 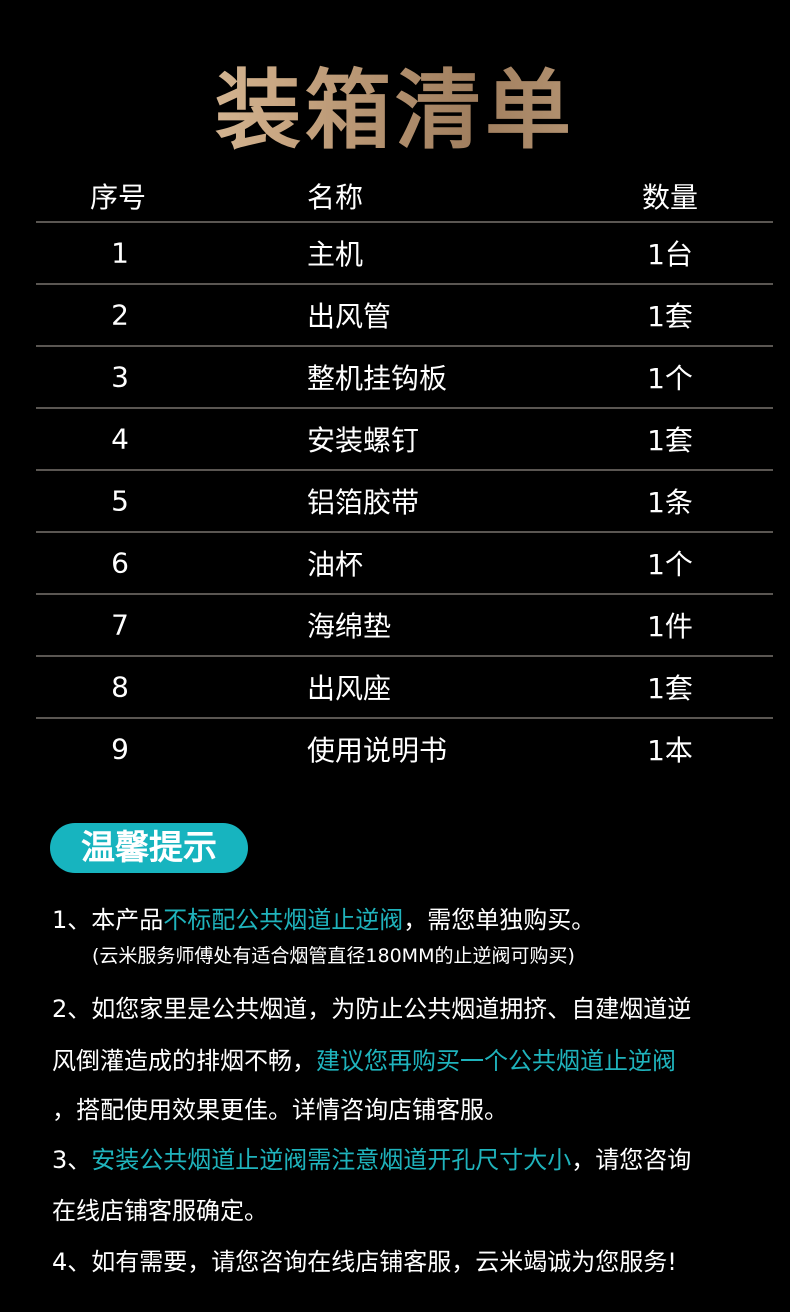 I want to click on tip-3-line-2: 在线店铺客服确定。, so click(x=160, y=1211).